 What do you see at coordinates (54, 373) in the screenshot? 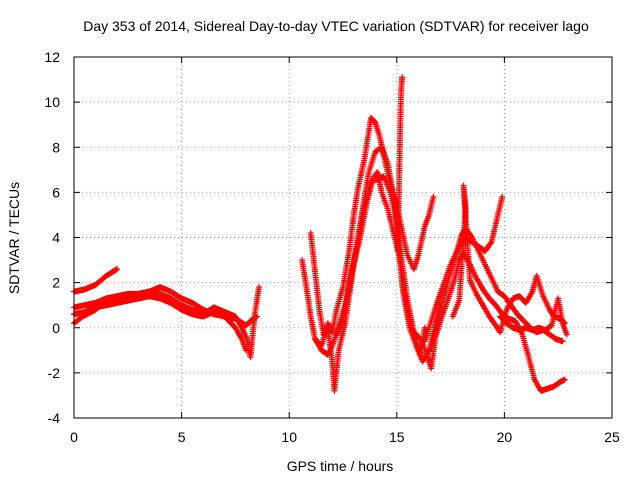
I see `y-tick-label: -2` at bounding box center [54, 373].